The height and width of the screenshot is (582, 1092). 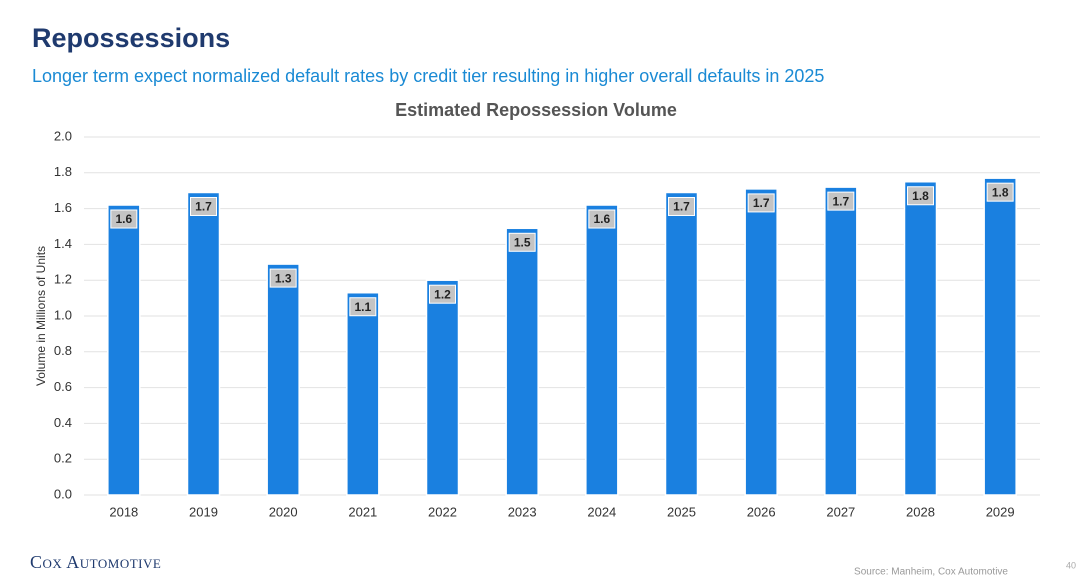 What do you see at coordinates (63, 350) in the screenshot?
I see `y-tick-label: 0.8` at bounding box center [63, 350].